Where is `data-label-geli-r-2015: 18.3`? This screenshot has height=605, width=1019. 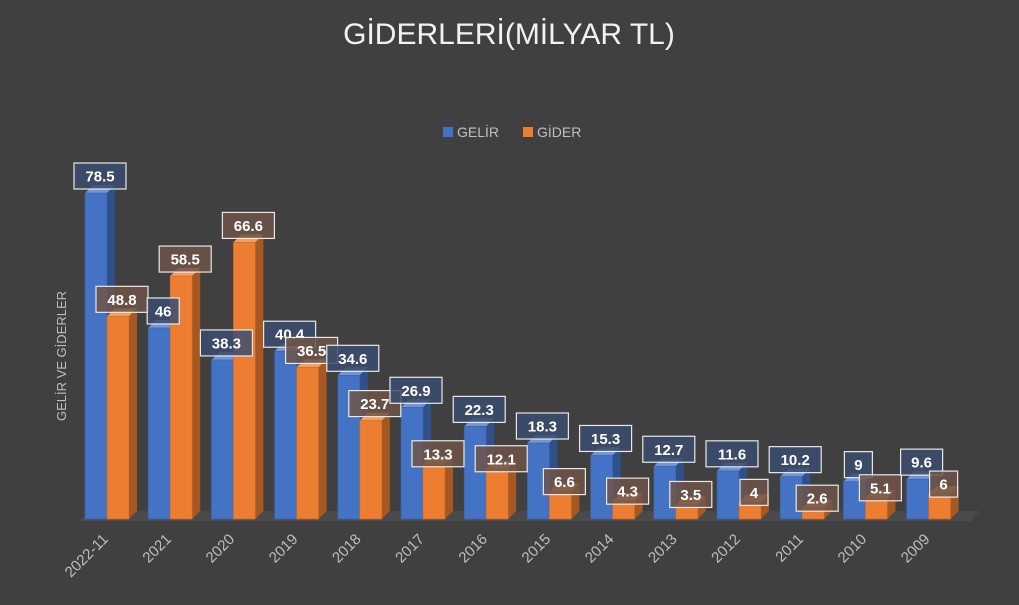 data-label-geli-r-2015: 18.3 is located at coordinates (542, 426).